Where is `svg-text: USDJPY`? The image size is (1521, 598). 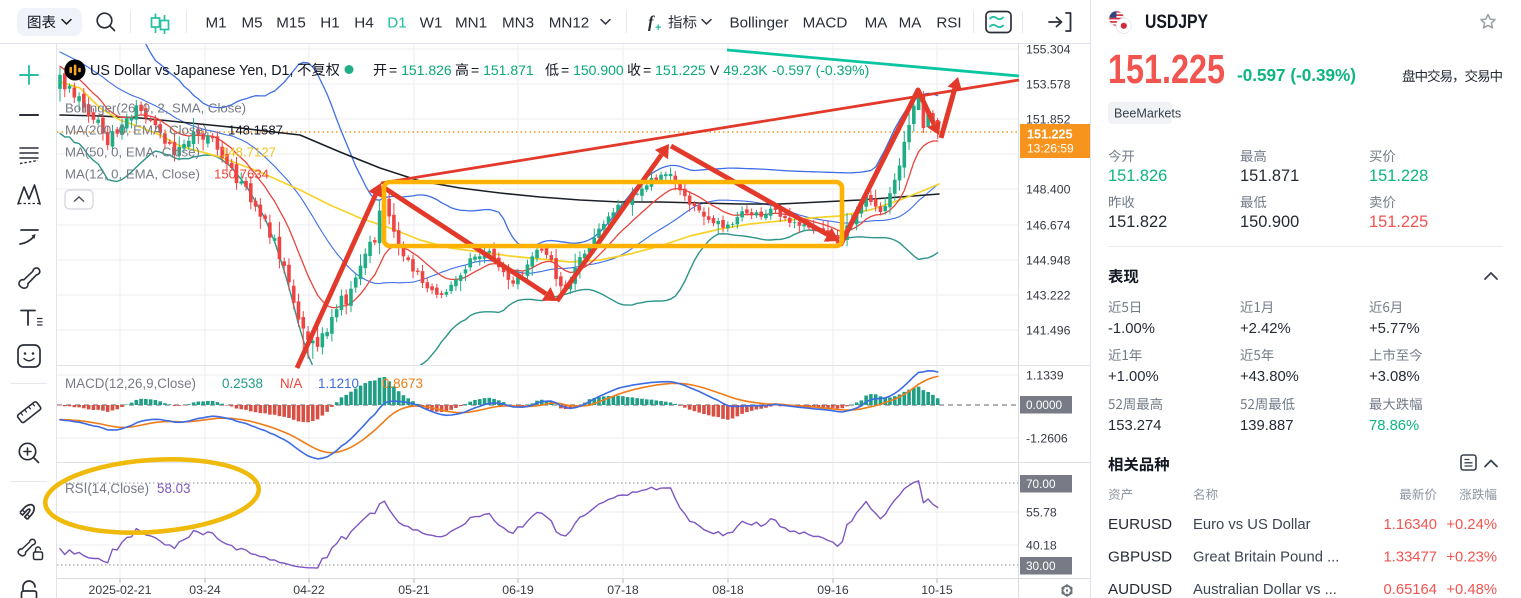
svg-text: USDJPY is located at coordinates (1176, 22).